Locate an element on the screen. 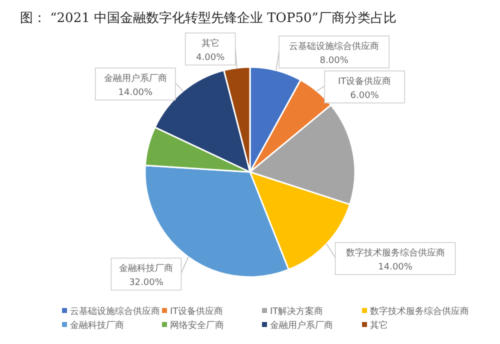 The height and width of the screenshot is (344, 500). slice-label: 其它 is located at coordinates (210, 43).